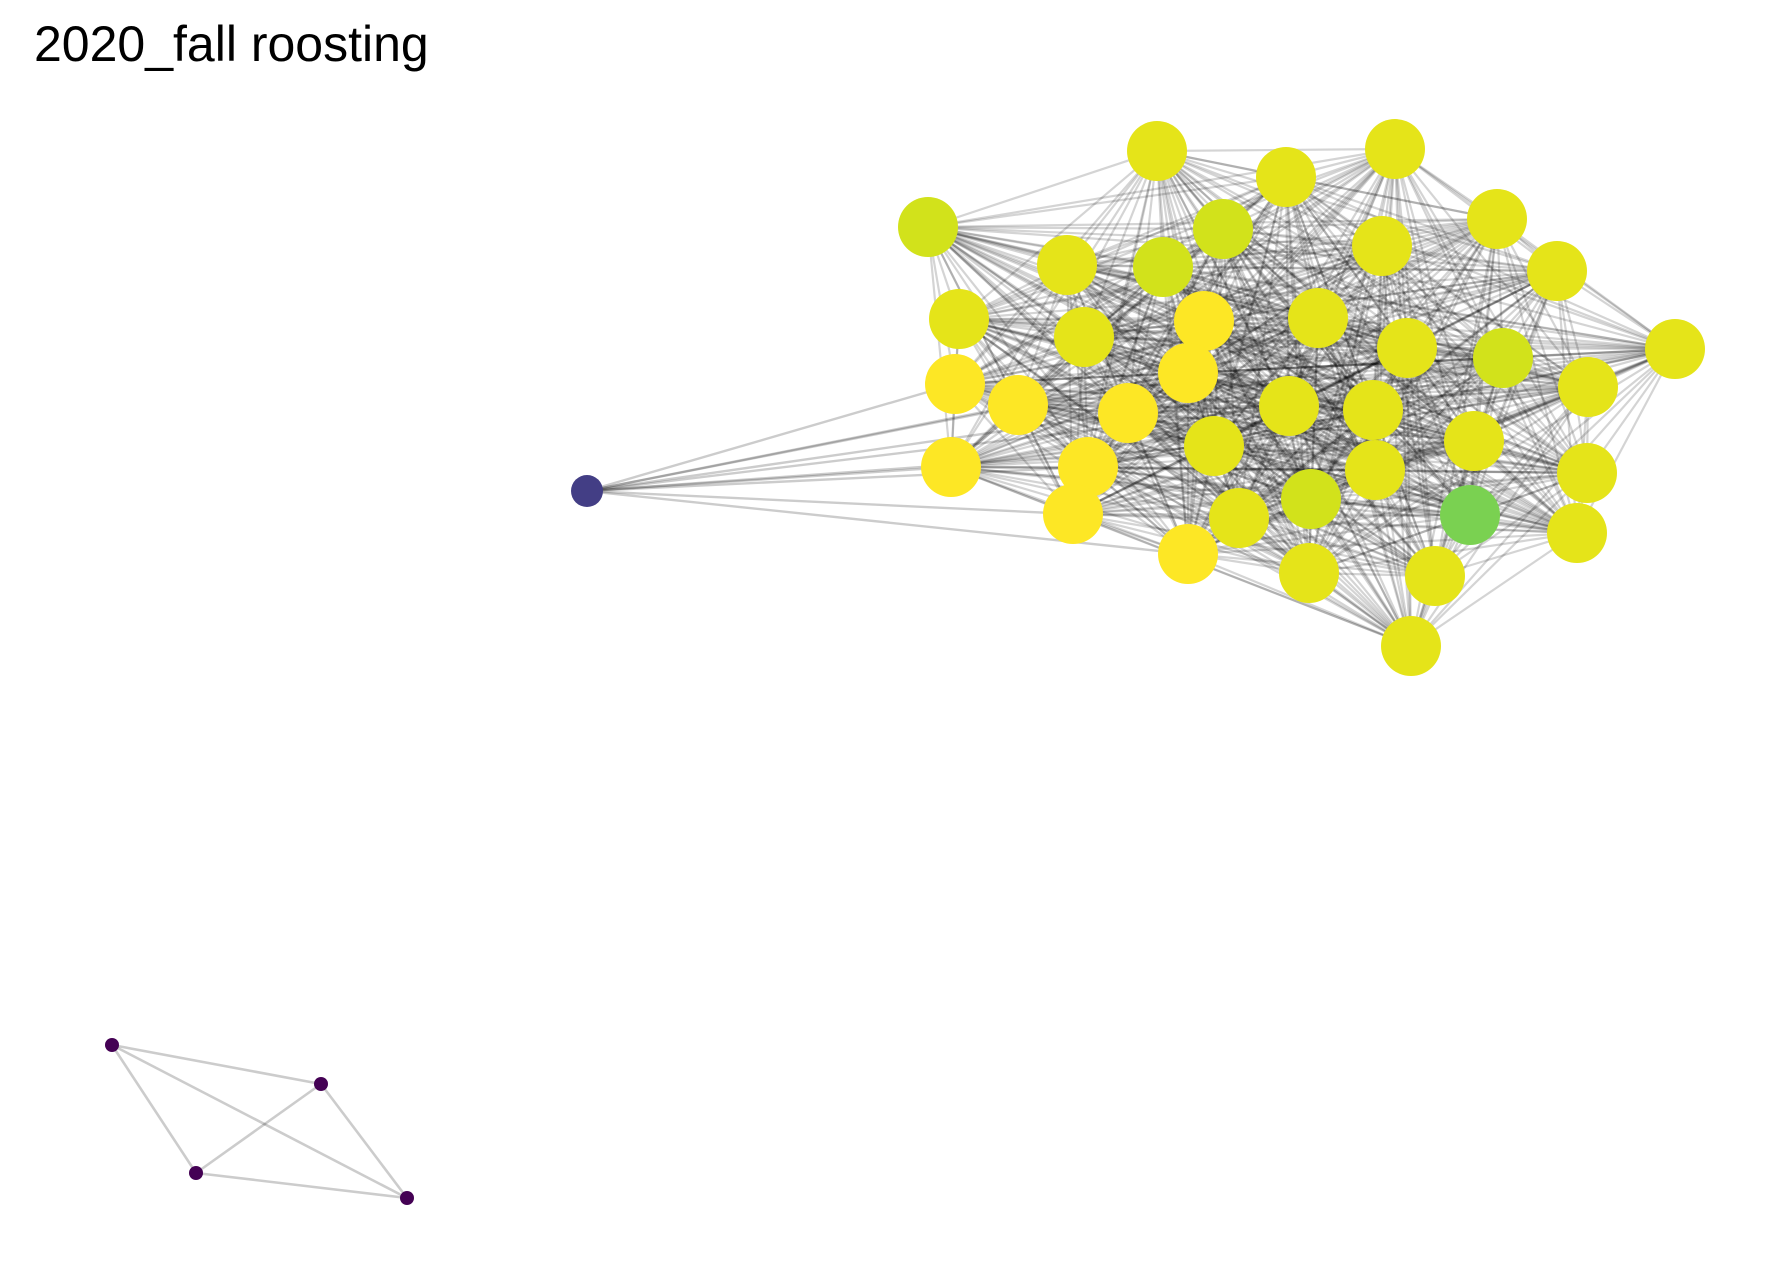 Image resolution: width=1771 pixels, height=1278 pixels. I want to click on edge-c09-c27, so click(1057, 367).